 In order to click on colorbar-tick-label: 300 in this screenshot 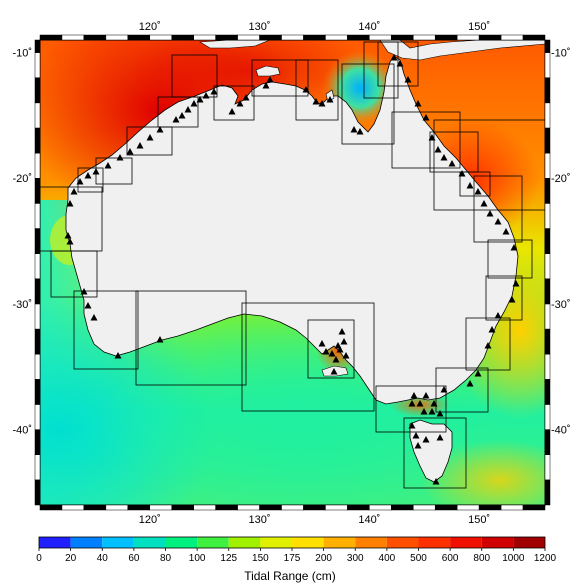, I will do `click(355, 558)`.